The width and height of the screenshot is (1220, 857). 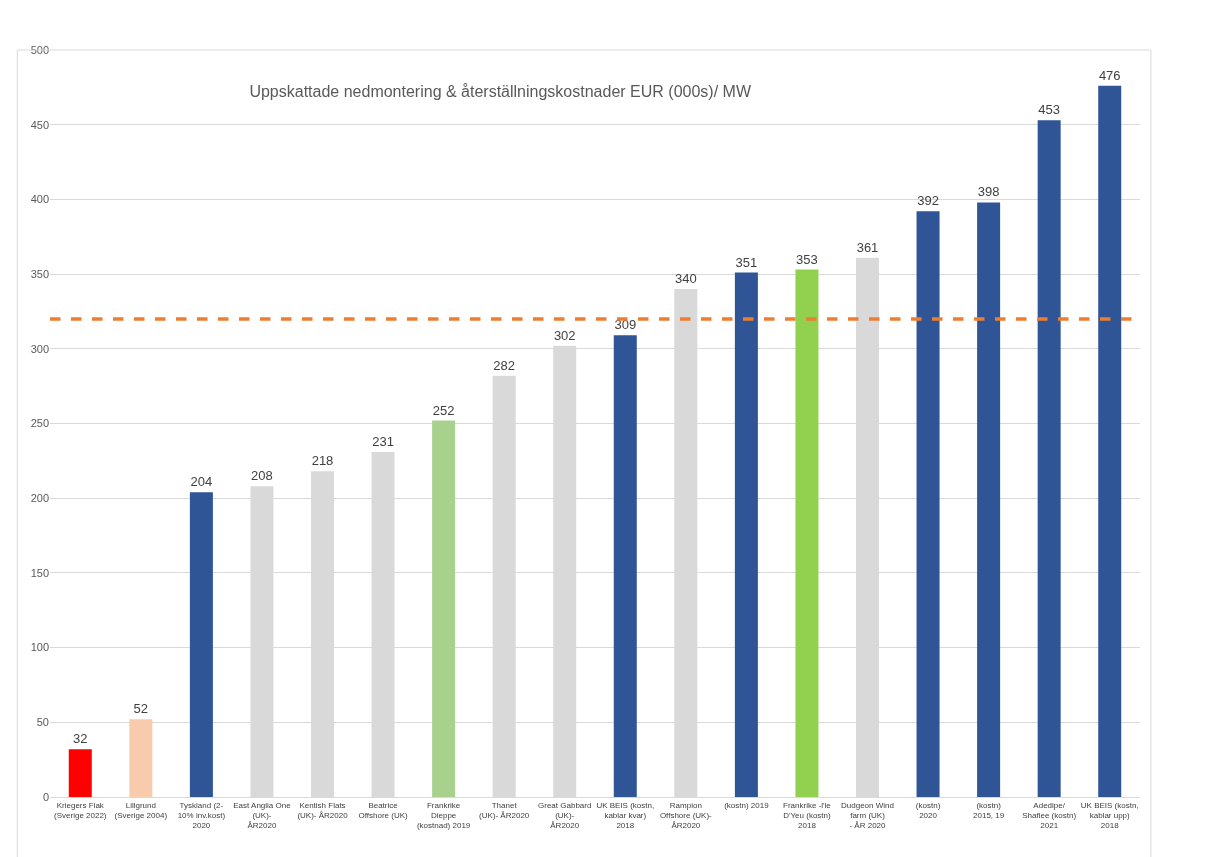 I want to click on y-tick-label: 450, so click(x=39, y=124).